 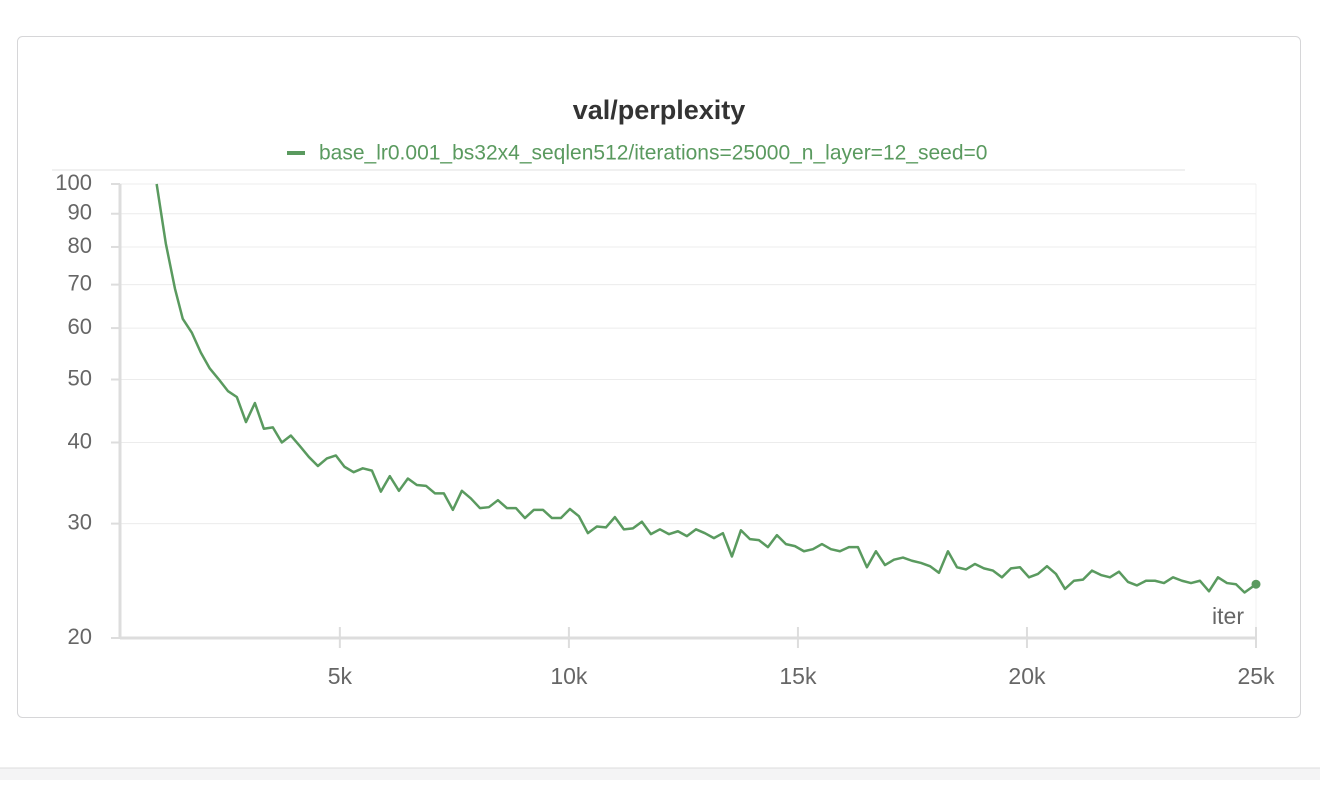 What do you see at coordinates (80, 326) in the screenshot?
I see `y-tick-label: 60` at bounding box center [80, 326].